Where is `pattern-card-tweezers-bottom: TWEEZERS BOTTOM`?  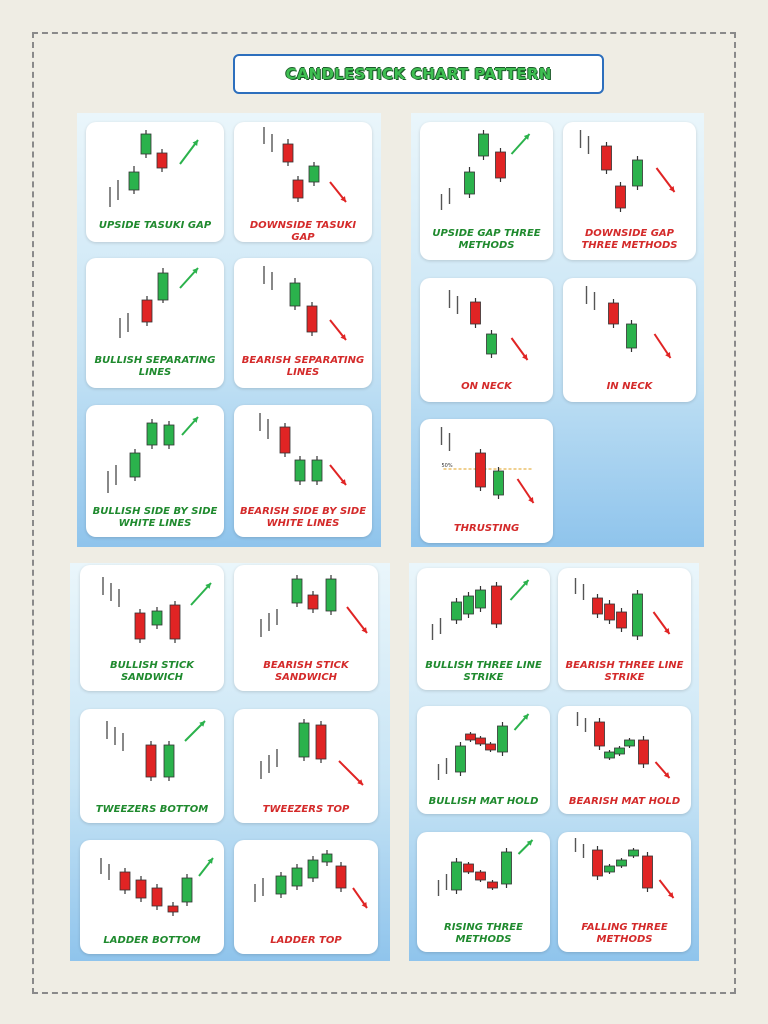 pattern-card-tweezers-bottom: TWEEZERS BOTTOM is located at coordinates (152, 766).